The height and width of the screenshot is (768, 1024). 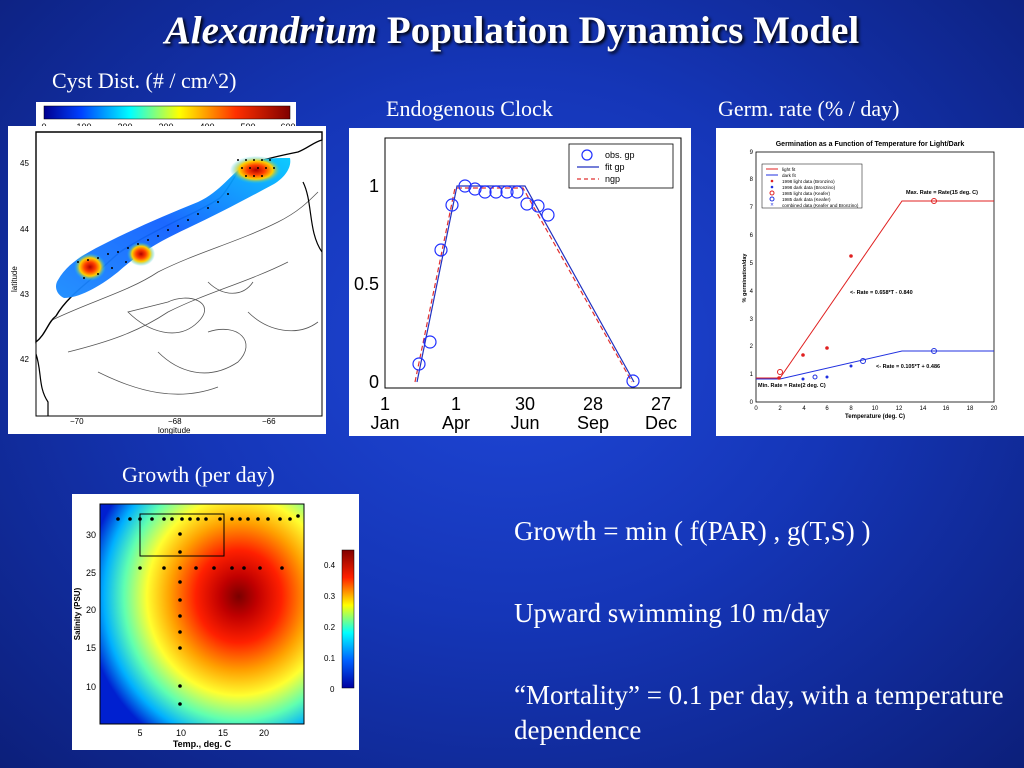 What do you see at coordinates (469, 108) in the screenshot?
I see `caption-clock: Endogenous Clock` at bounding box center [469, 108].